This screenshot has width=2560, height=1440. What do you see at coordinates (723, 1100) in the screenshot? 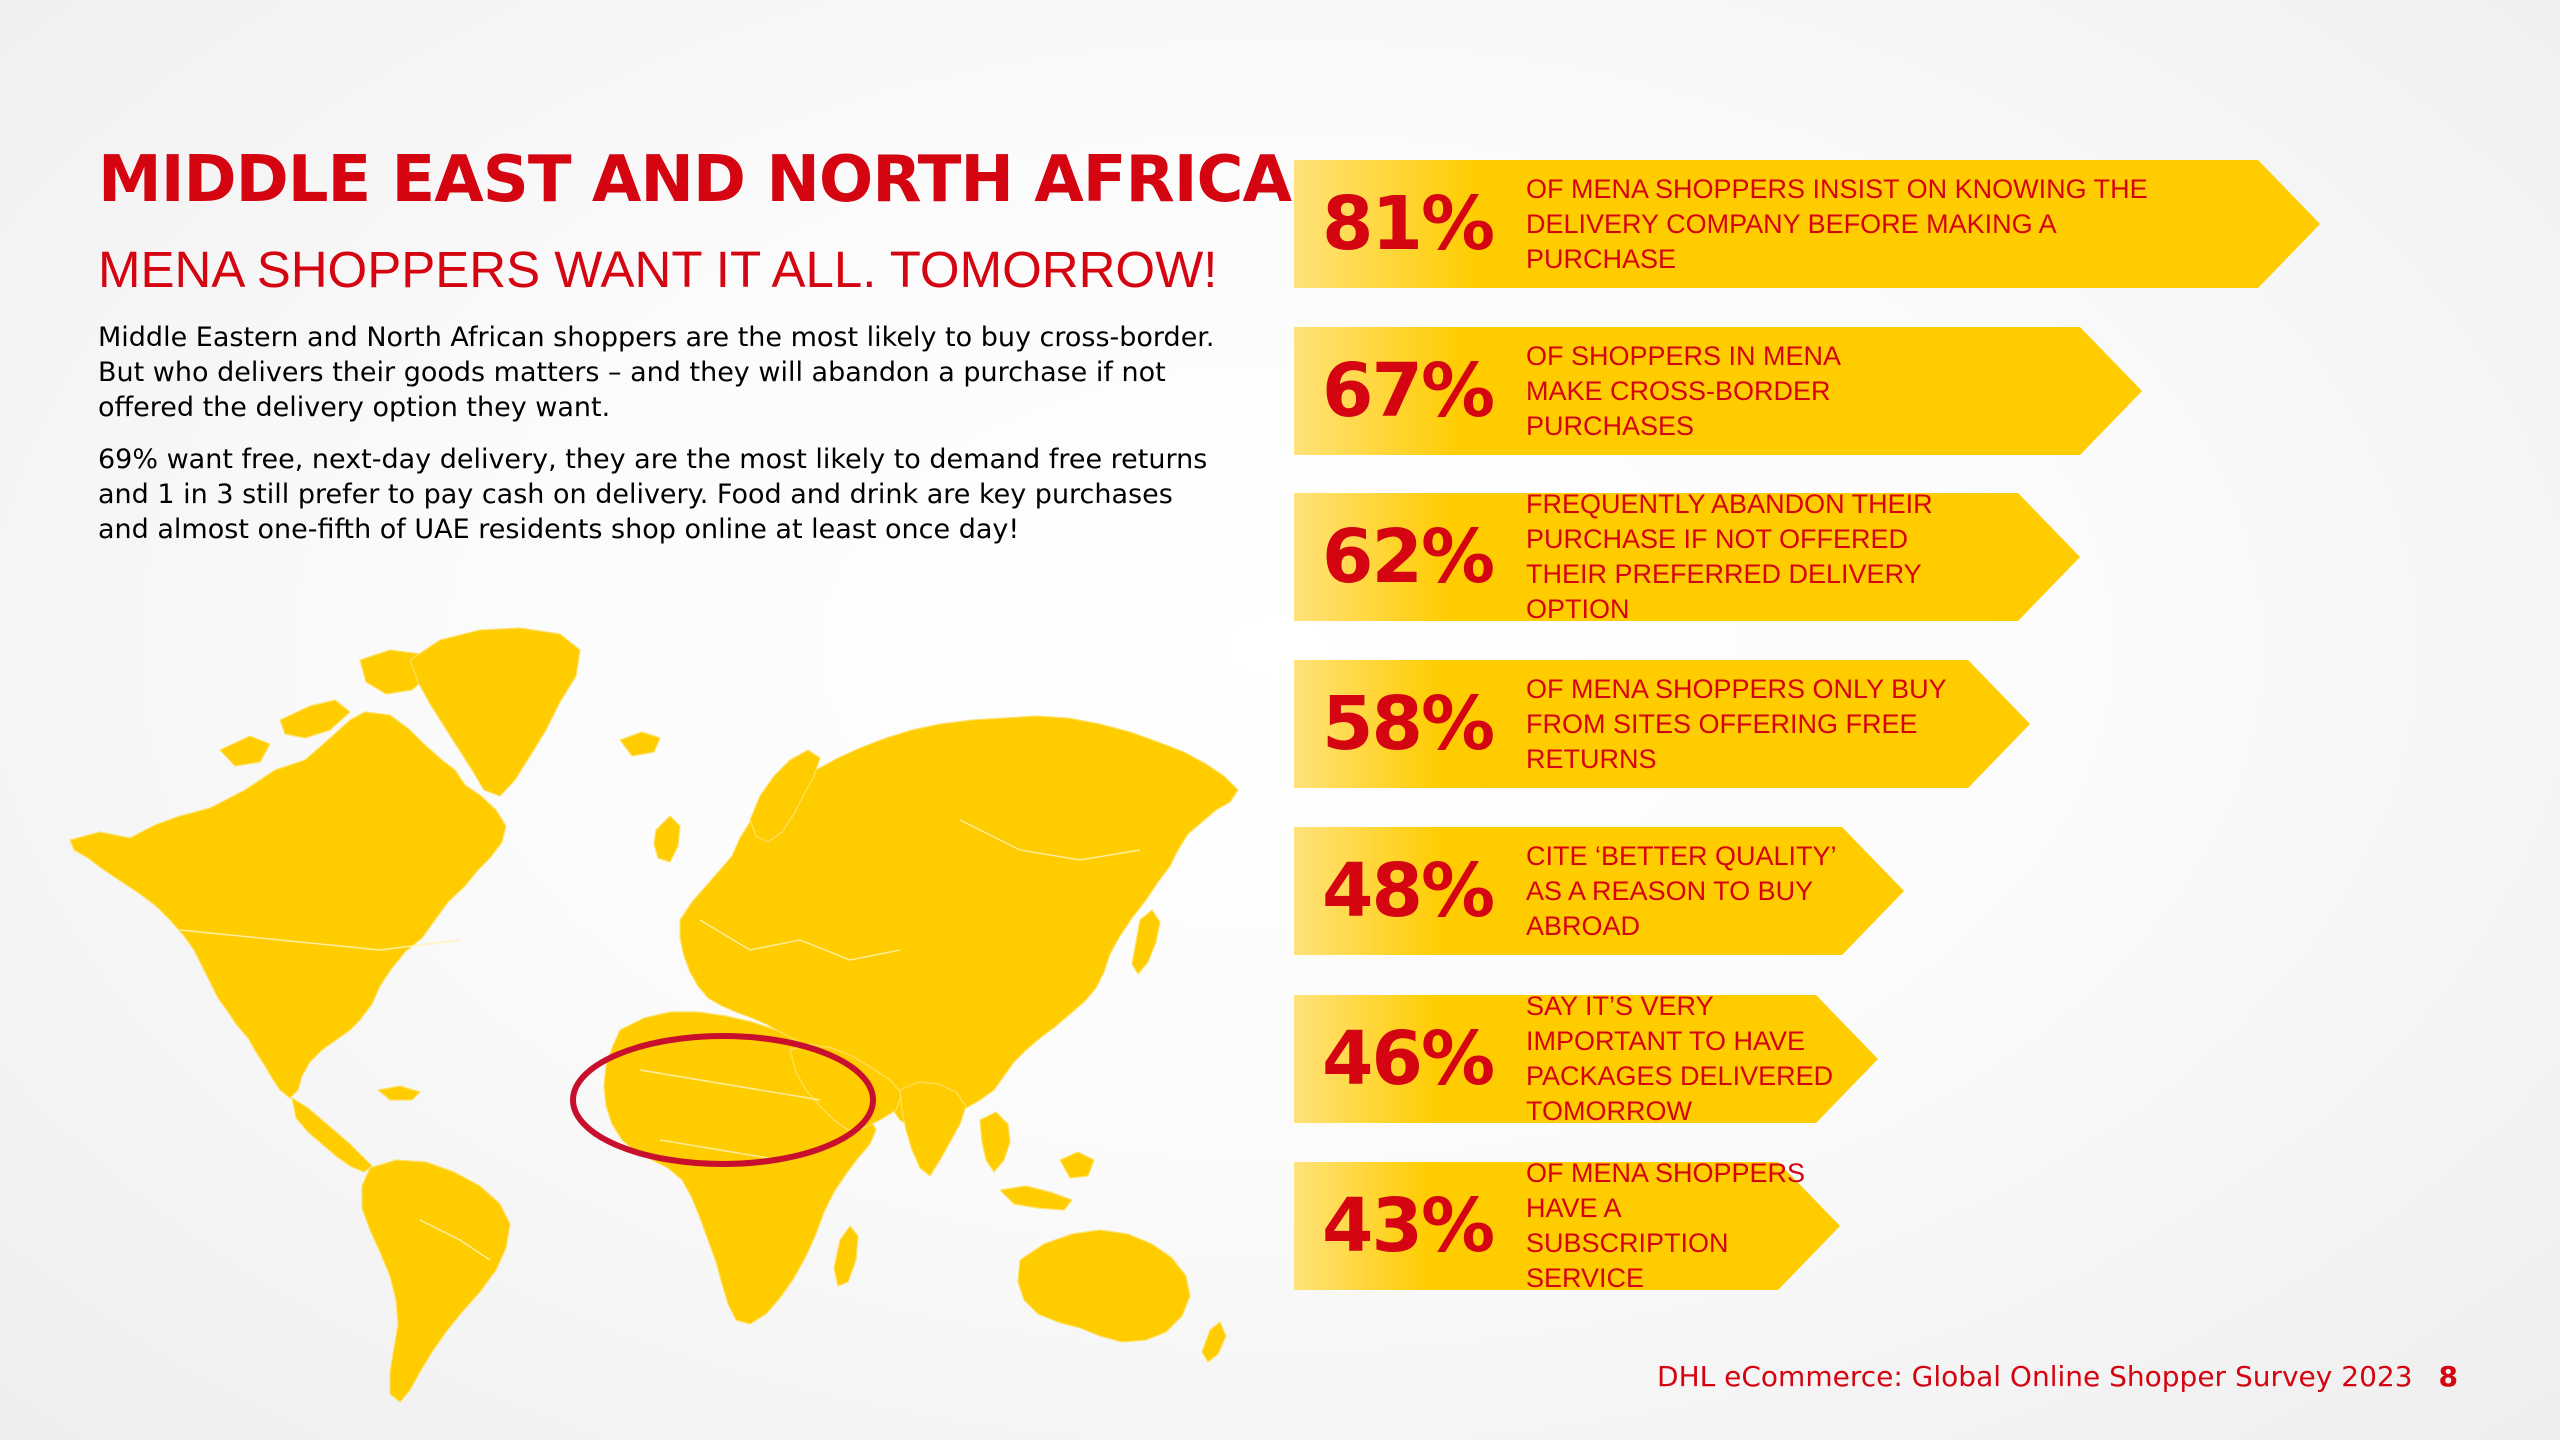
I see `mena-highlight-ring` at bounding box center [723, 1100].